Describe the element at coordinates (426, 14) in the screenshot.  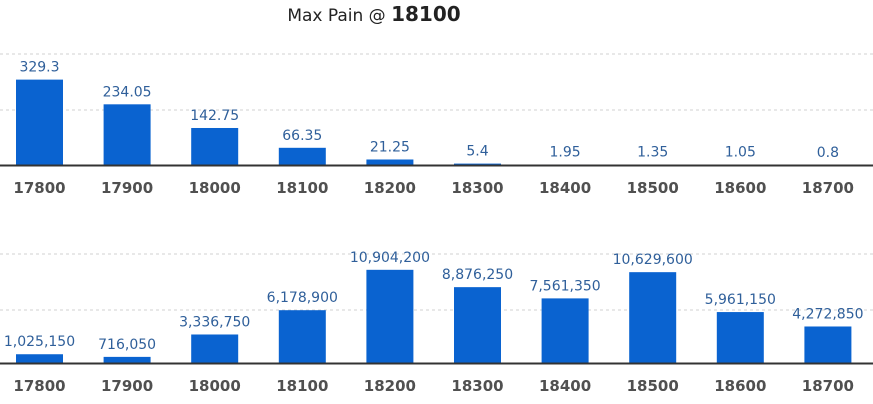
I see `max-pain-value: 18100` at that location.